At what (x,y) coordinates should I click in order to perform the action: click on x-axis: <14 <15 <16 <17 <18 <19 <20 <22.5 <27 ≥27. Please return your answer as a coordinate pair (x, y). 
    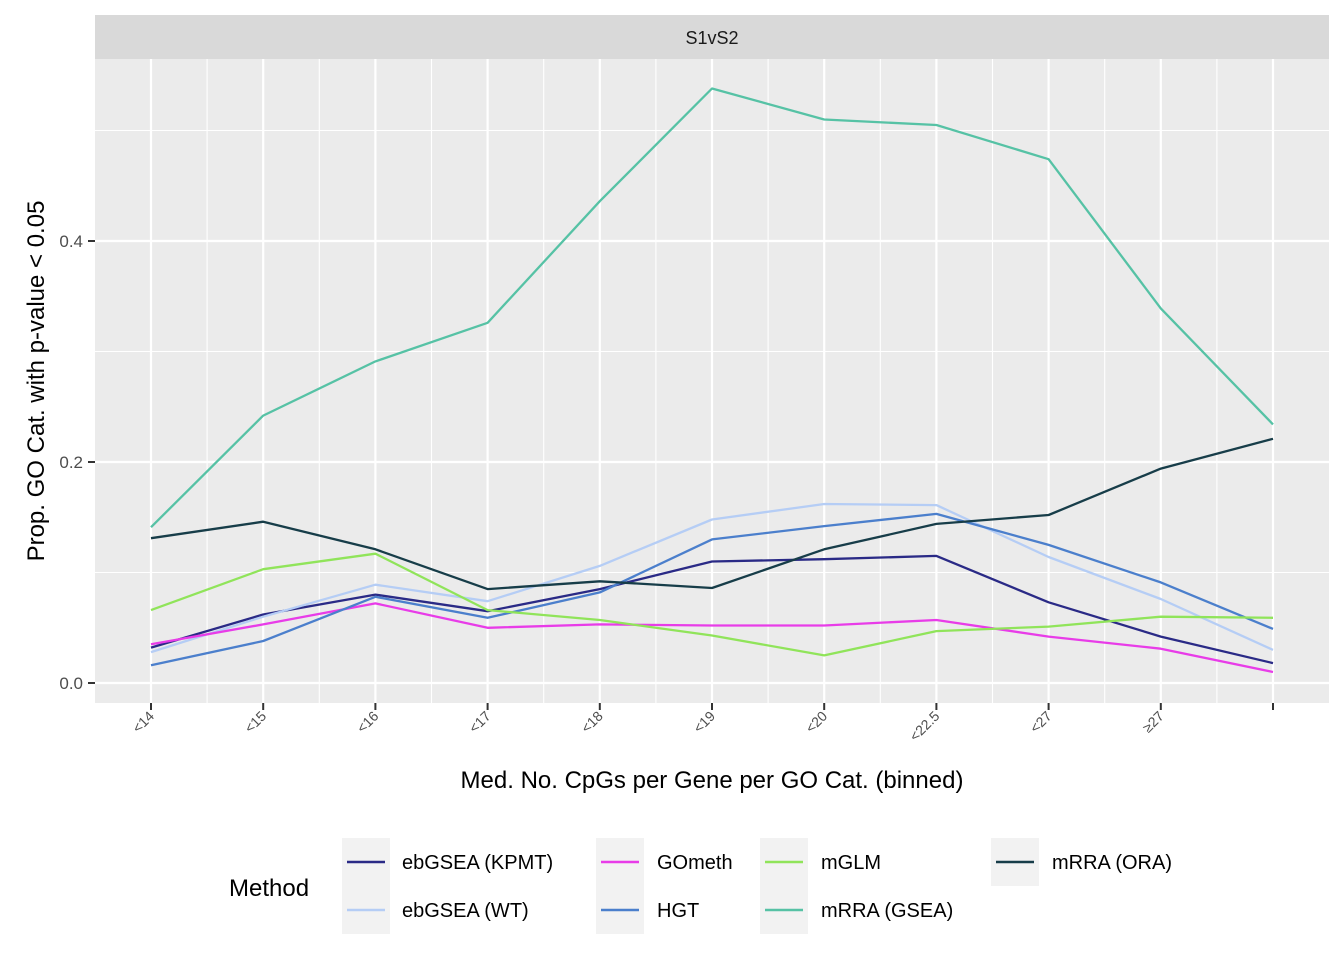
    Looking at the image, I should click on (701, 724).